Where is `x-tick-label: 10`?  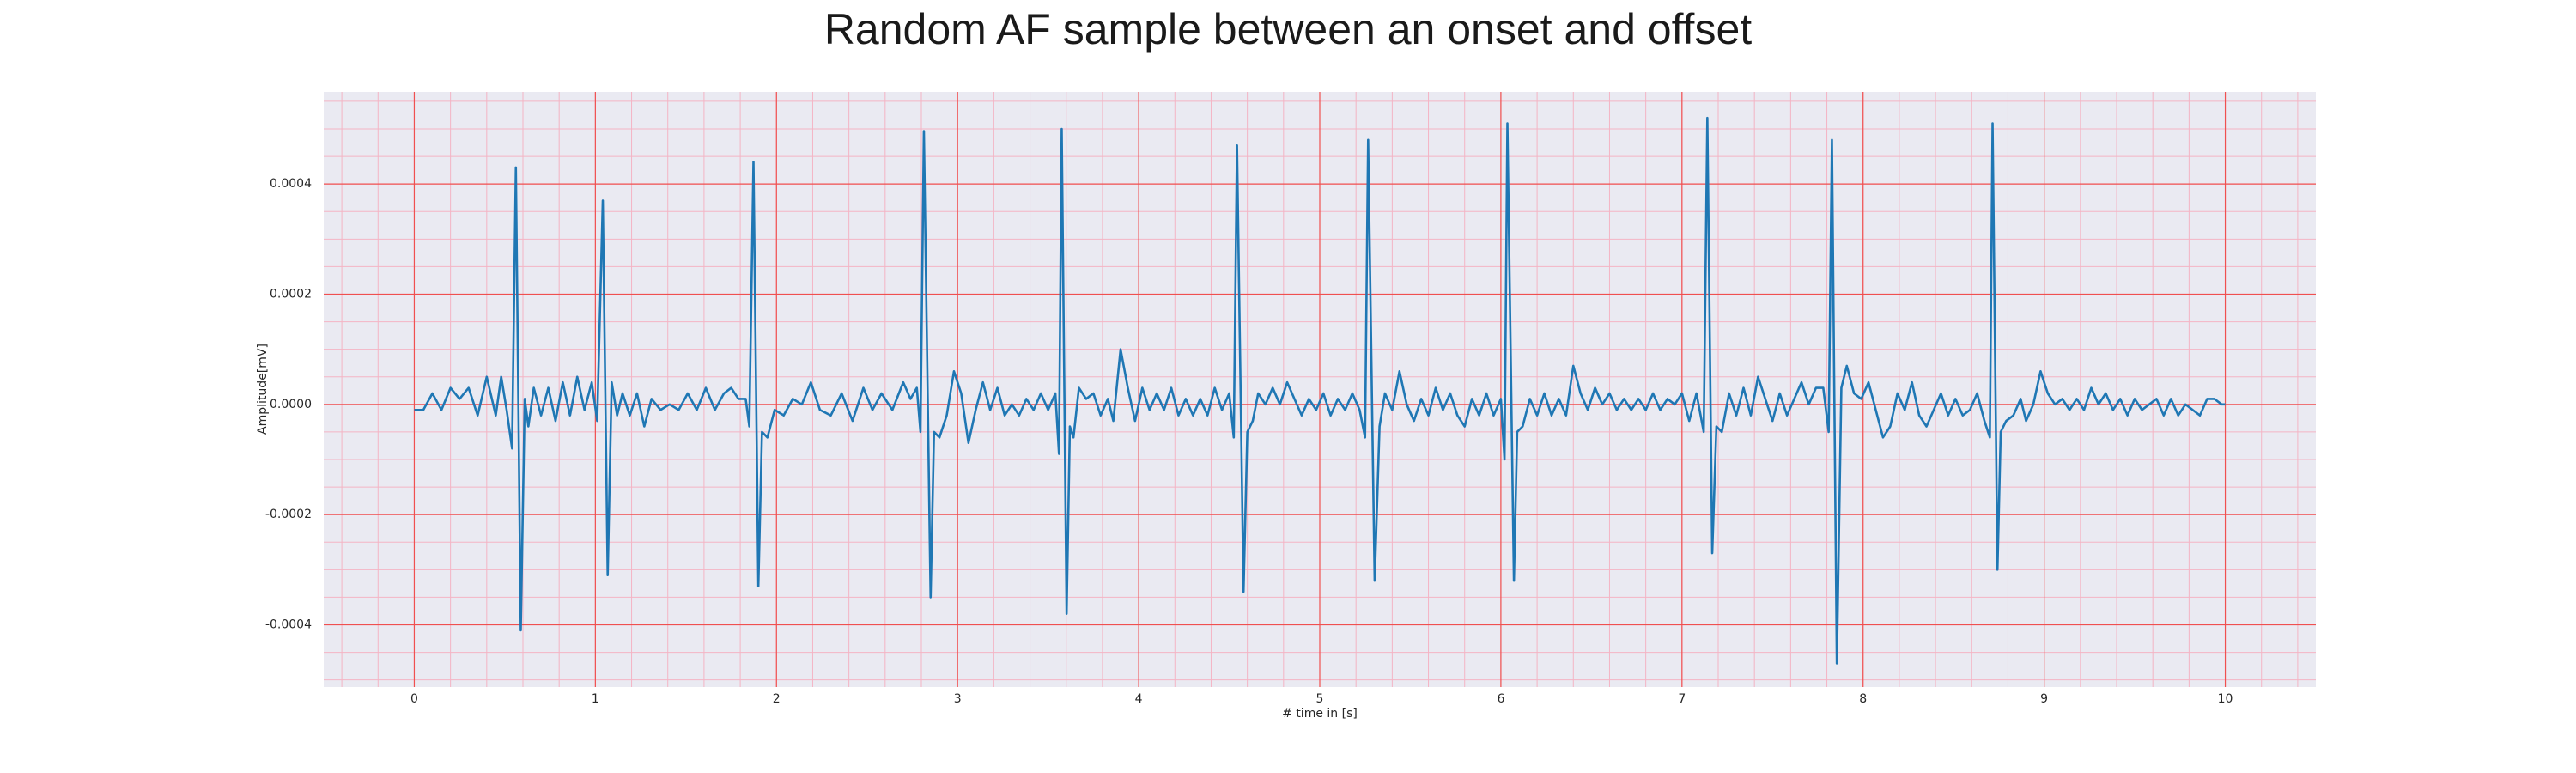 x-tick-label: 10 is located at coordinates (2225, 699).